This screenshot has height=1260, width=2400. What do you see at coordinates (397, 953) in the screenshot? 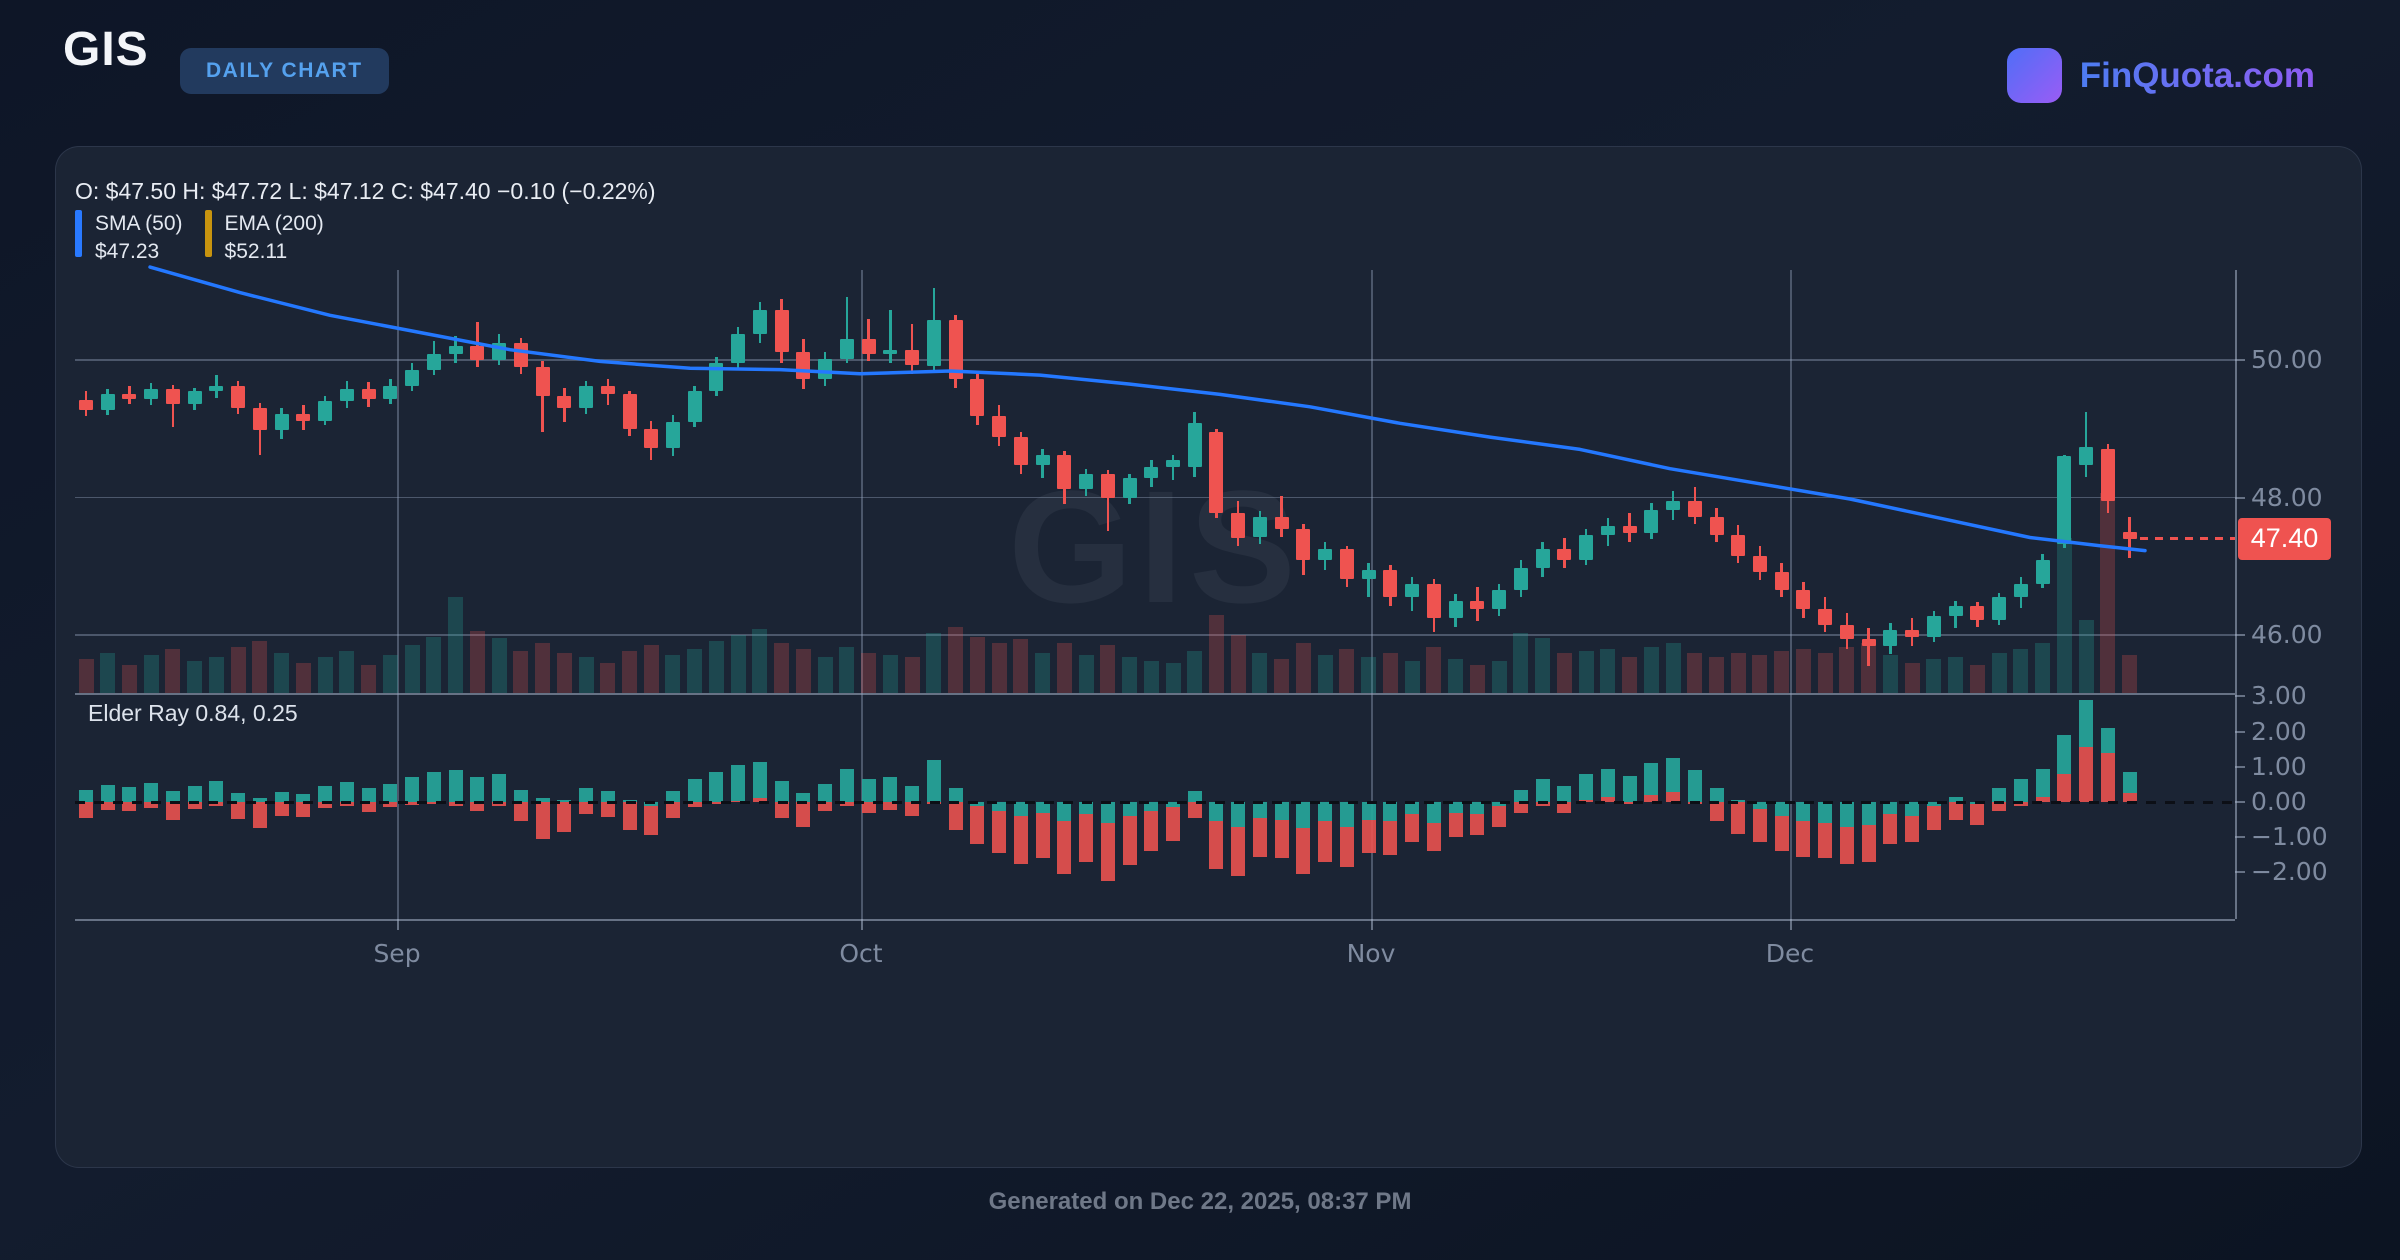
I see `month-axis-label: Sep` at bounding box center [397, 953].